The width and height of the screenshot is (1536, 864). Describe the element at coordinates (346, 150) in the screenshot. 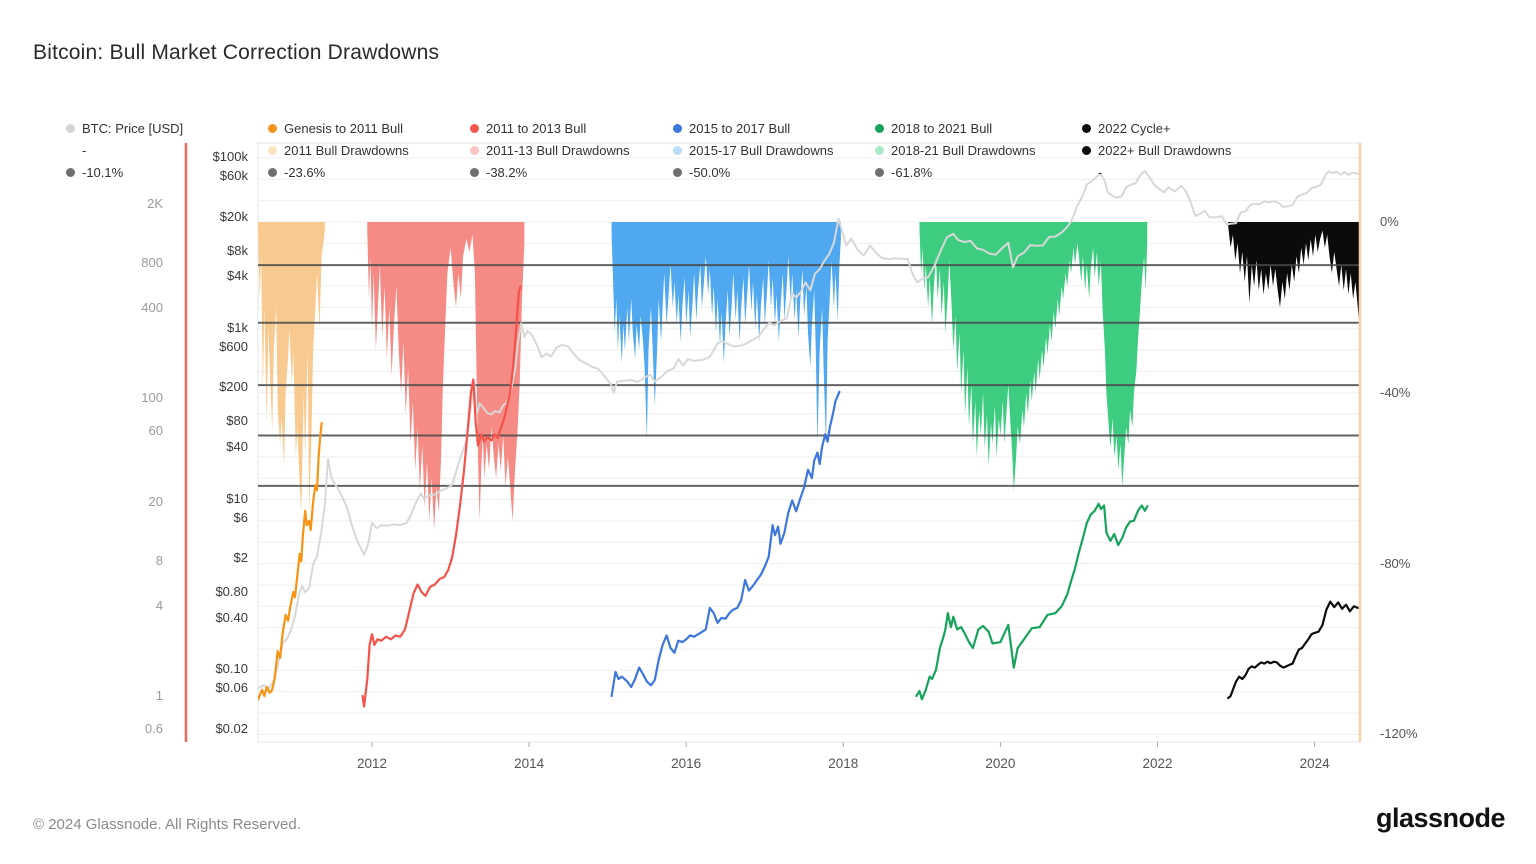

I see `legend-label: 2011 Bull Drawdowns` at that location.